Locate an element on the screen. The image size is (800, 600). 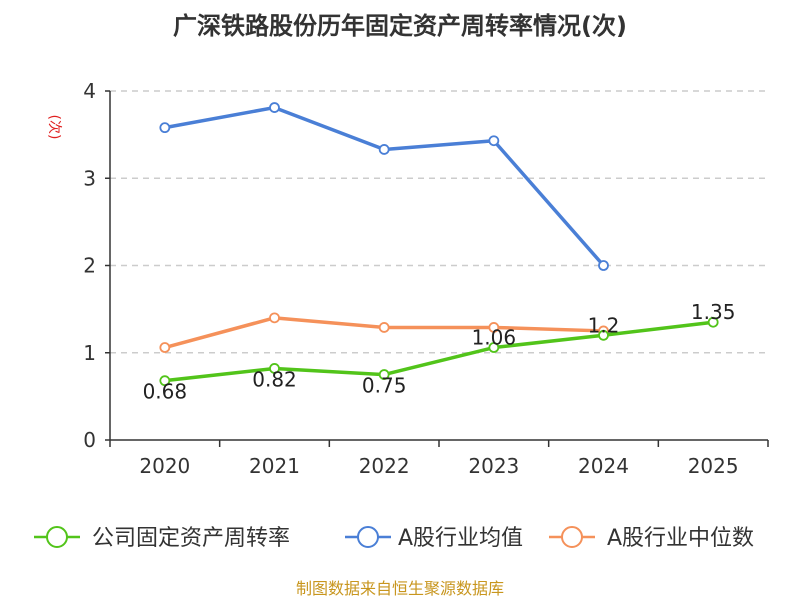
x-tick-label: 2020 is located at coordinates (164, 466).